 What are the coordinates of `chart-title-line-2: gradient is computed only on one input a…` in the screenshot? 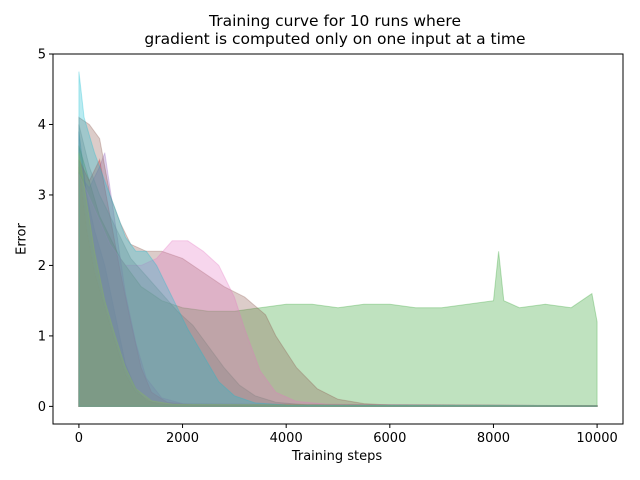 It's located at (335, 39).